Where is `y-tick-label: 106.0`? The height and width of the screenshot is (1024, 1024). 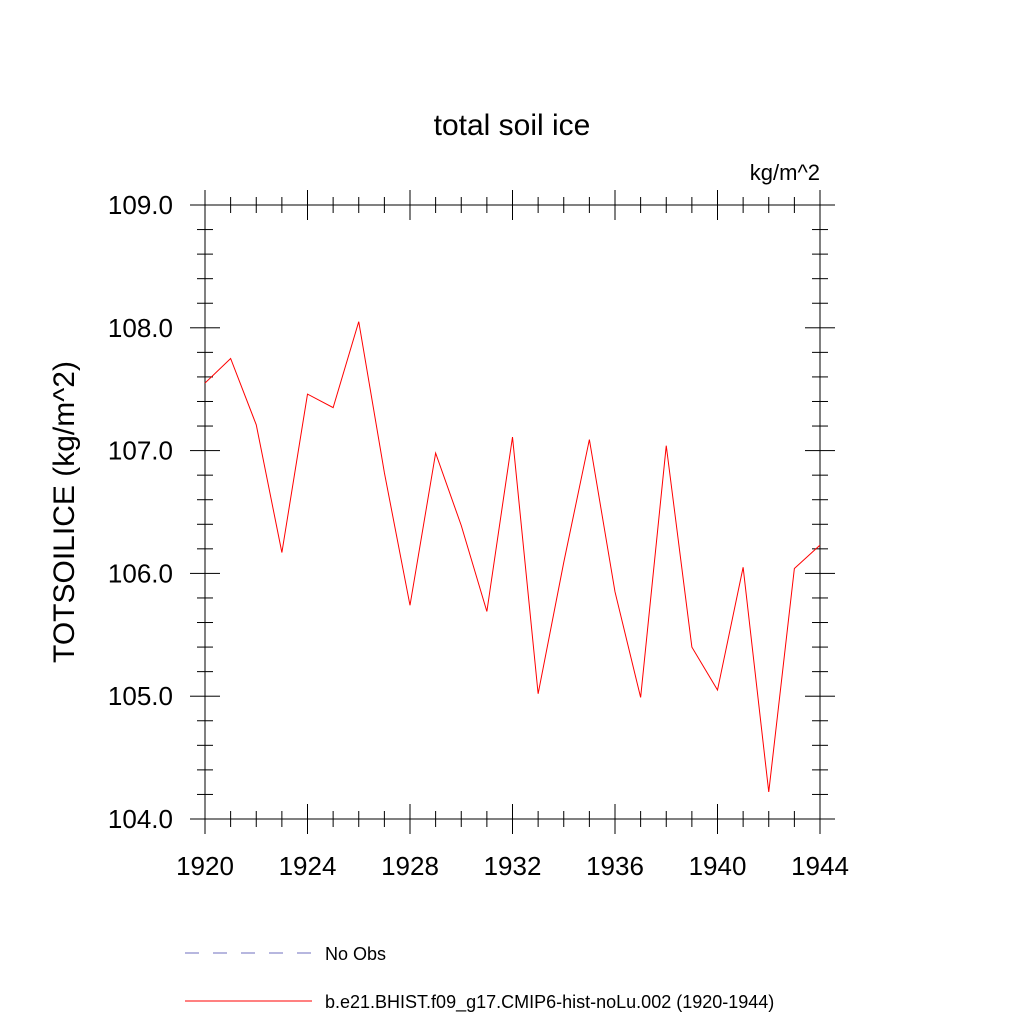
y-tick-label: 106.0 is located at coordinates (140, 573).